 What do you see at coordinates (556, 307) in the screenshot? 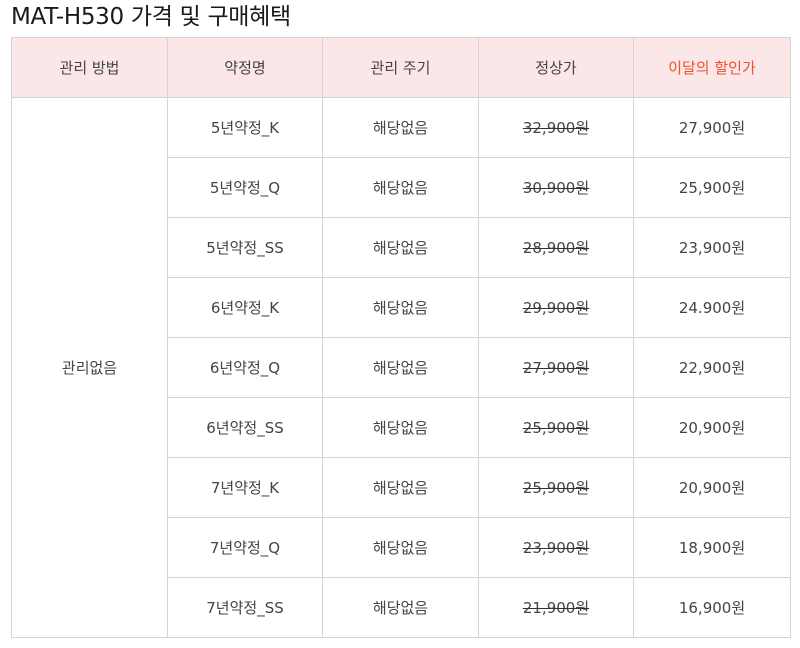
I see `regular-price-cell: 29,900원` at bounding box center [556, 307].